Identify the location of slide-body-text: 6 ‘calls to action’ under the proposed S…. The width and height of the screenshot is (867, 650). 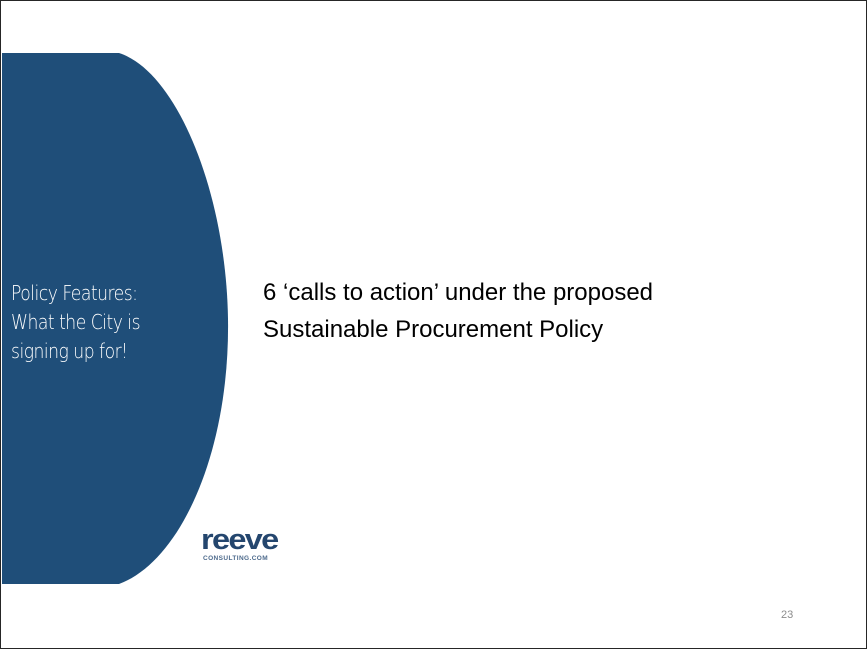
(553, 311).